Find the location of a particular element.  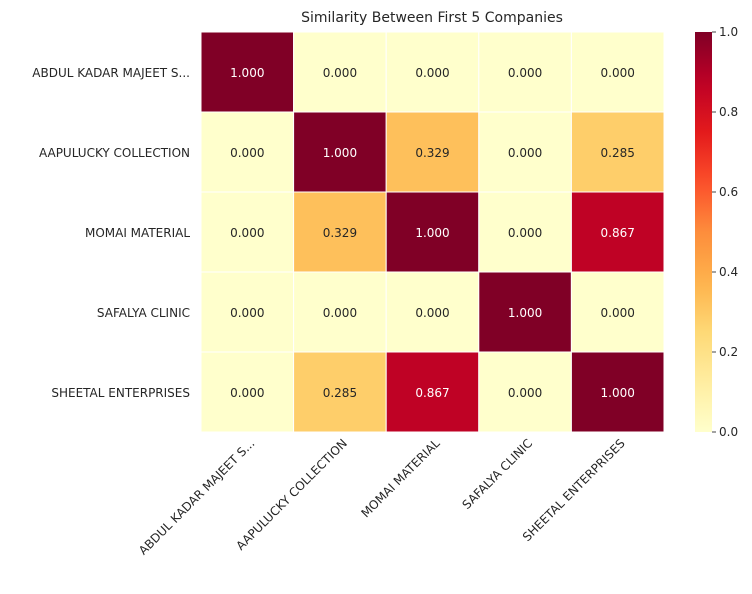

colorbar-tick-label: 0.8 is located at coordinates (728, 112).